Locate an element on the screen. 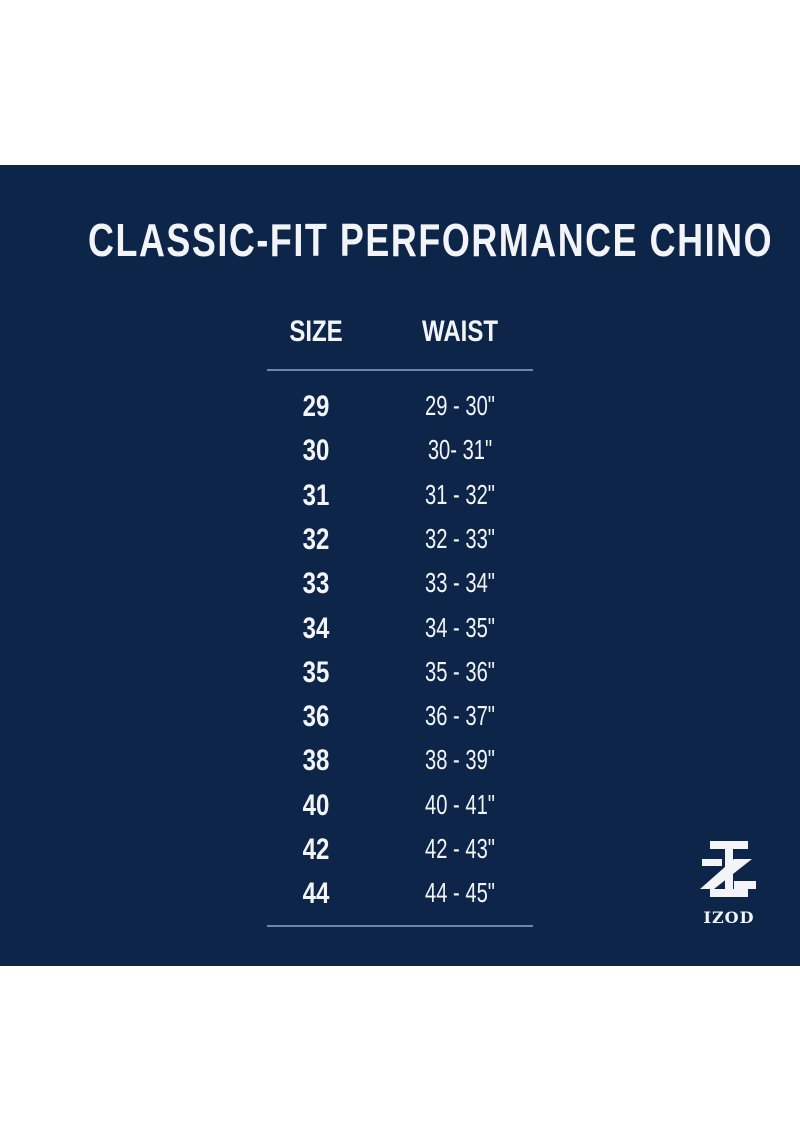 This screenshot has height=1135, width=800. waist-cell: 31 - 32" is located at coordinates (460, 494).